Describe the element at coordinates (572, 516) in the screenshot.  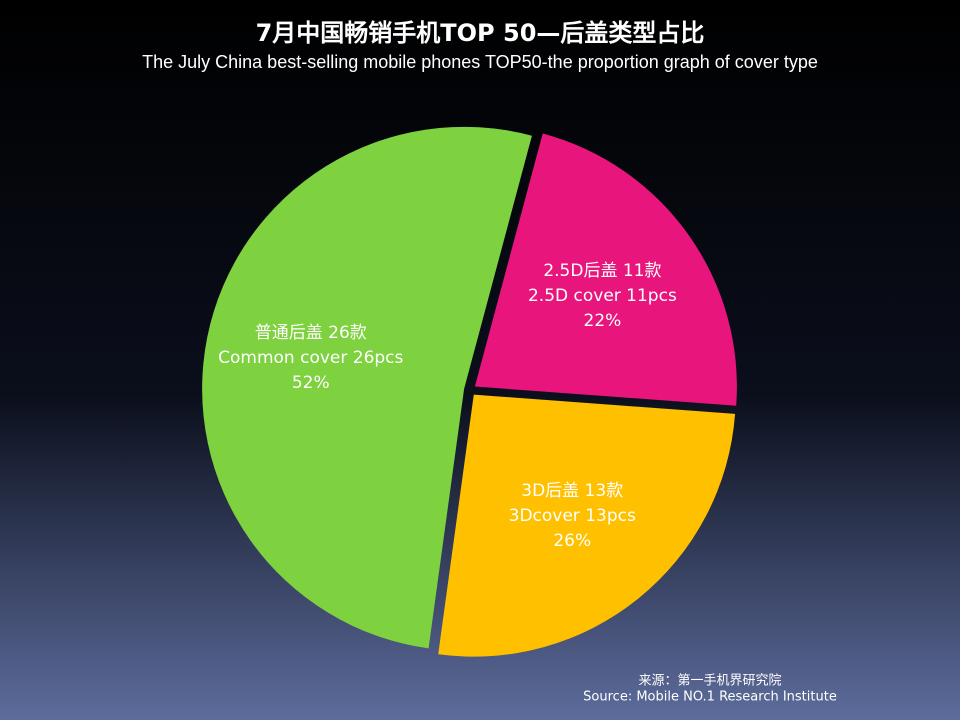
I see `slice-label-en: 3Dcover 13pcs` at that location.